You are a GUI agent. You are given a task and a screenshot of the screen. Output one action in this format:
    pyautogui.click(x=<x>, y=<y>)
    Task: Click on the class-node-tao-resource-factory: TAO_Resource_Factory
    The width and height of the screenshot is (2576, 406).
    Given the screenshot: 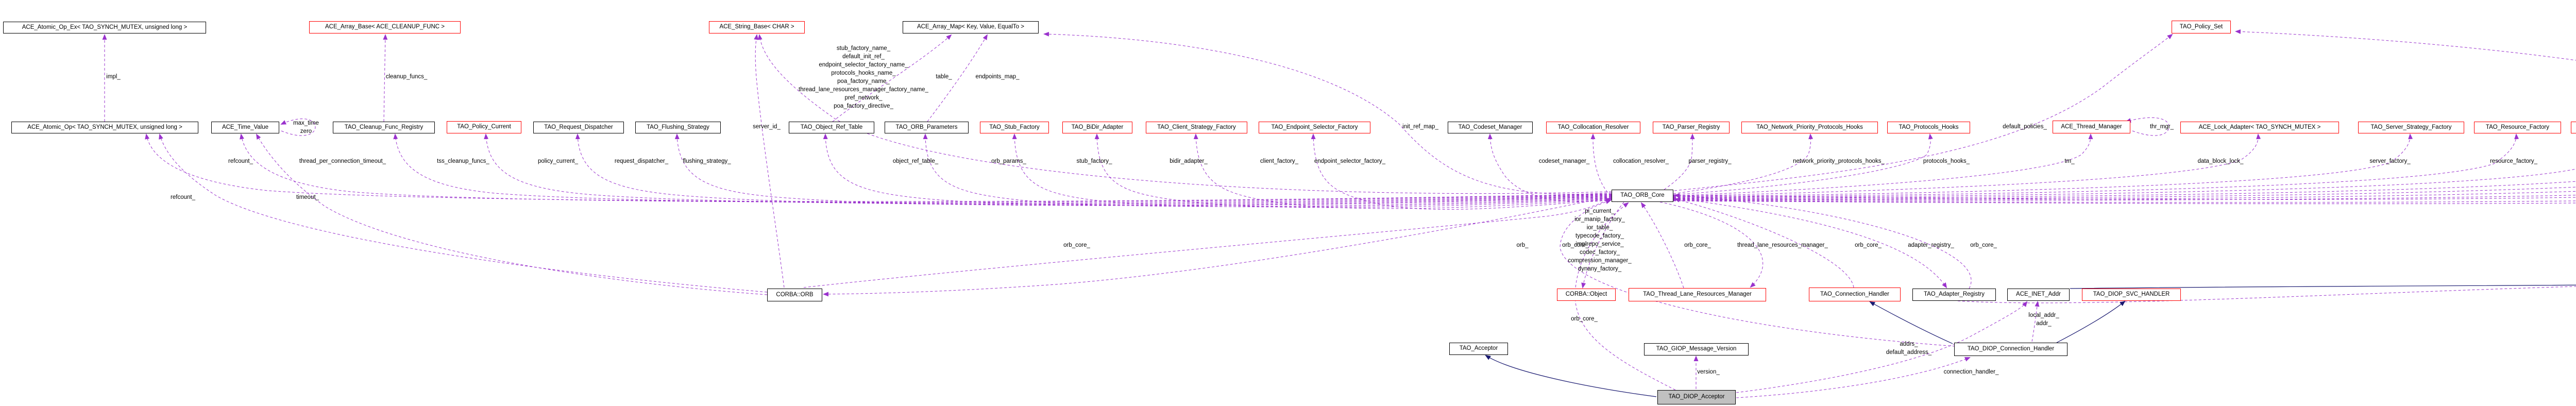 What is the action you would take?
    pyautogui.click(x=2517, y=128)
    